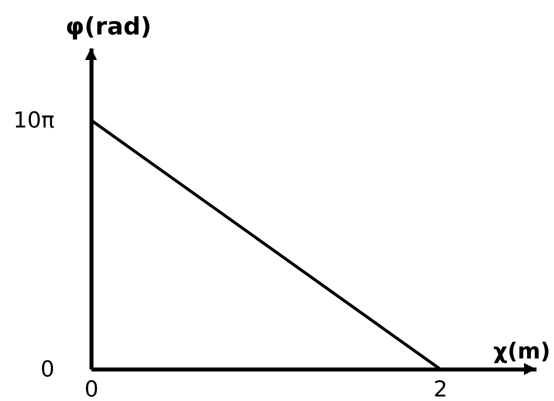 This screenshot has width=554, height=401. What do you see at coordinates (521, 352) in the screenshot?
I see `x-axis-title: χ(m)` at bounding box center [521, 352].